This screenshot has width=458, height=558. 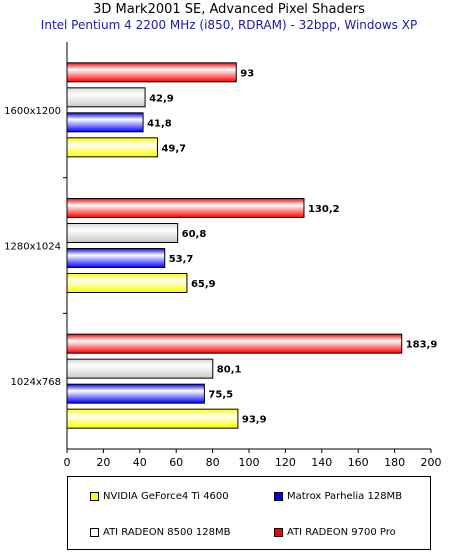 I want to click on x-tick-label: 140, so click(x=321, y=462).